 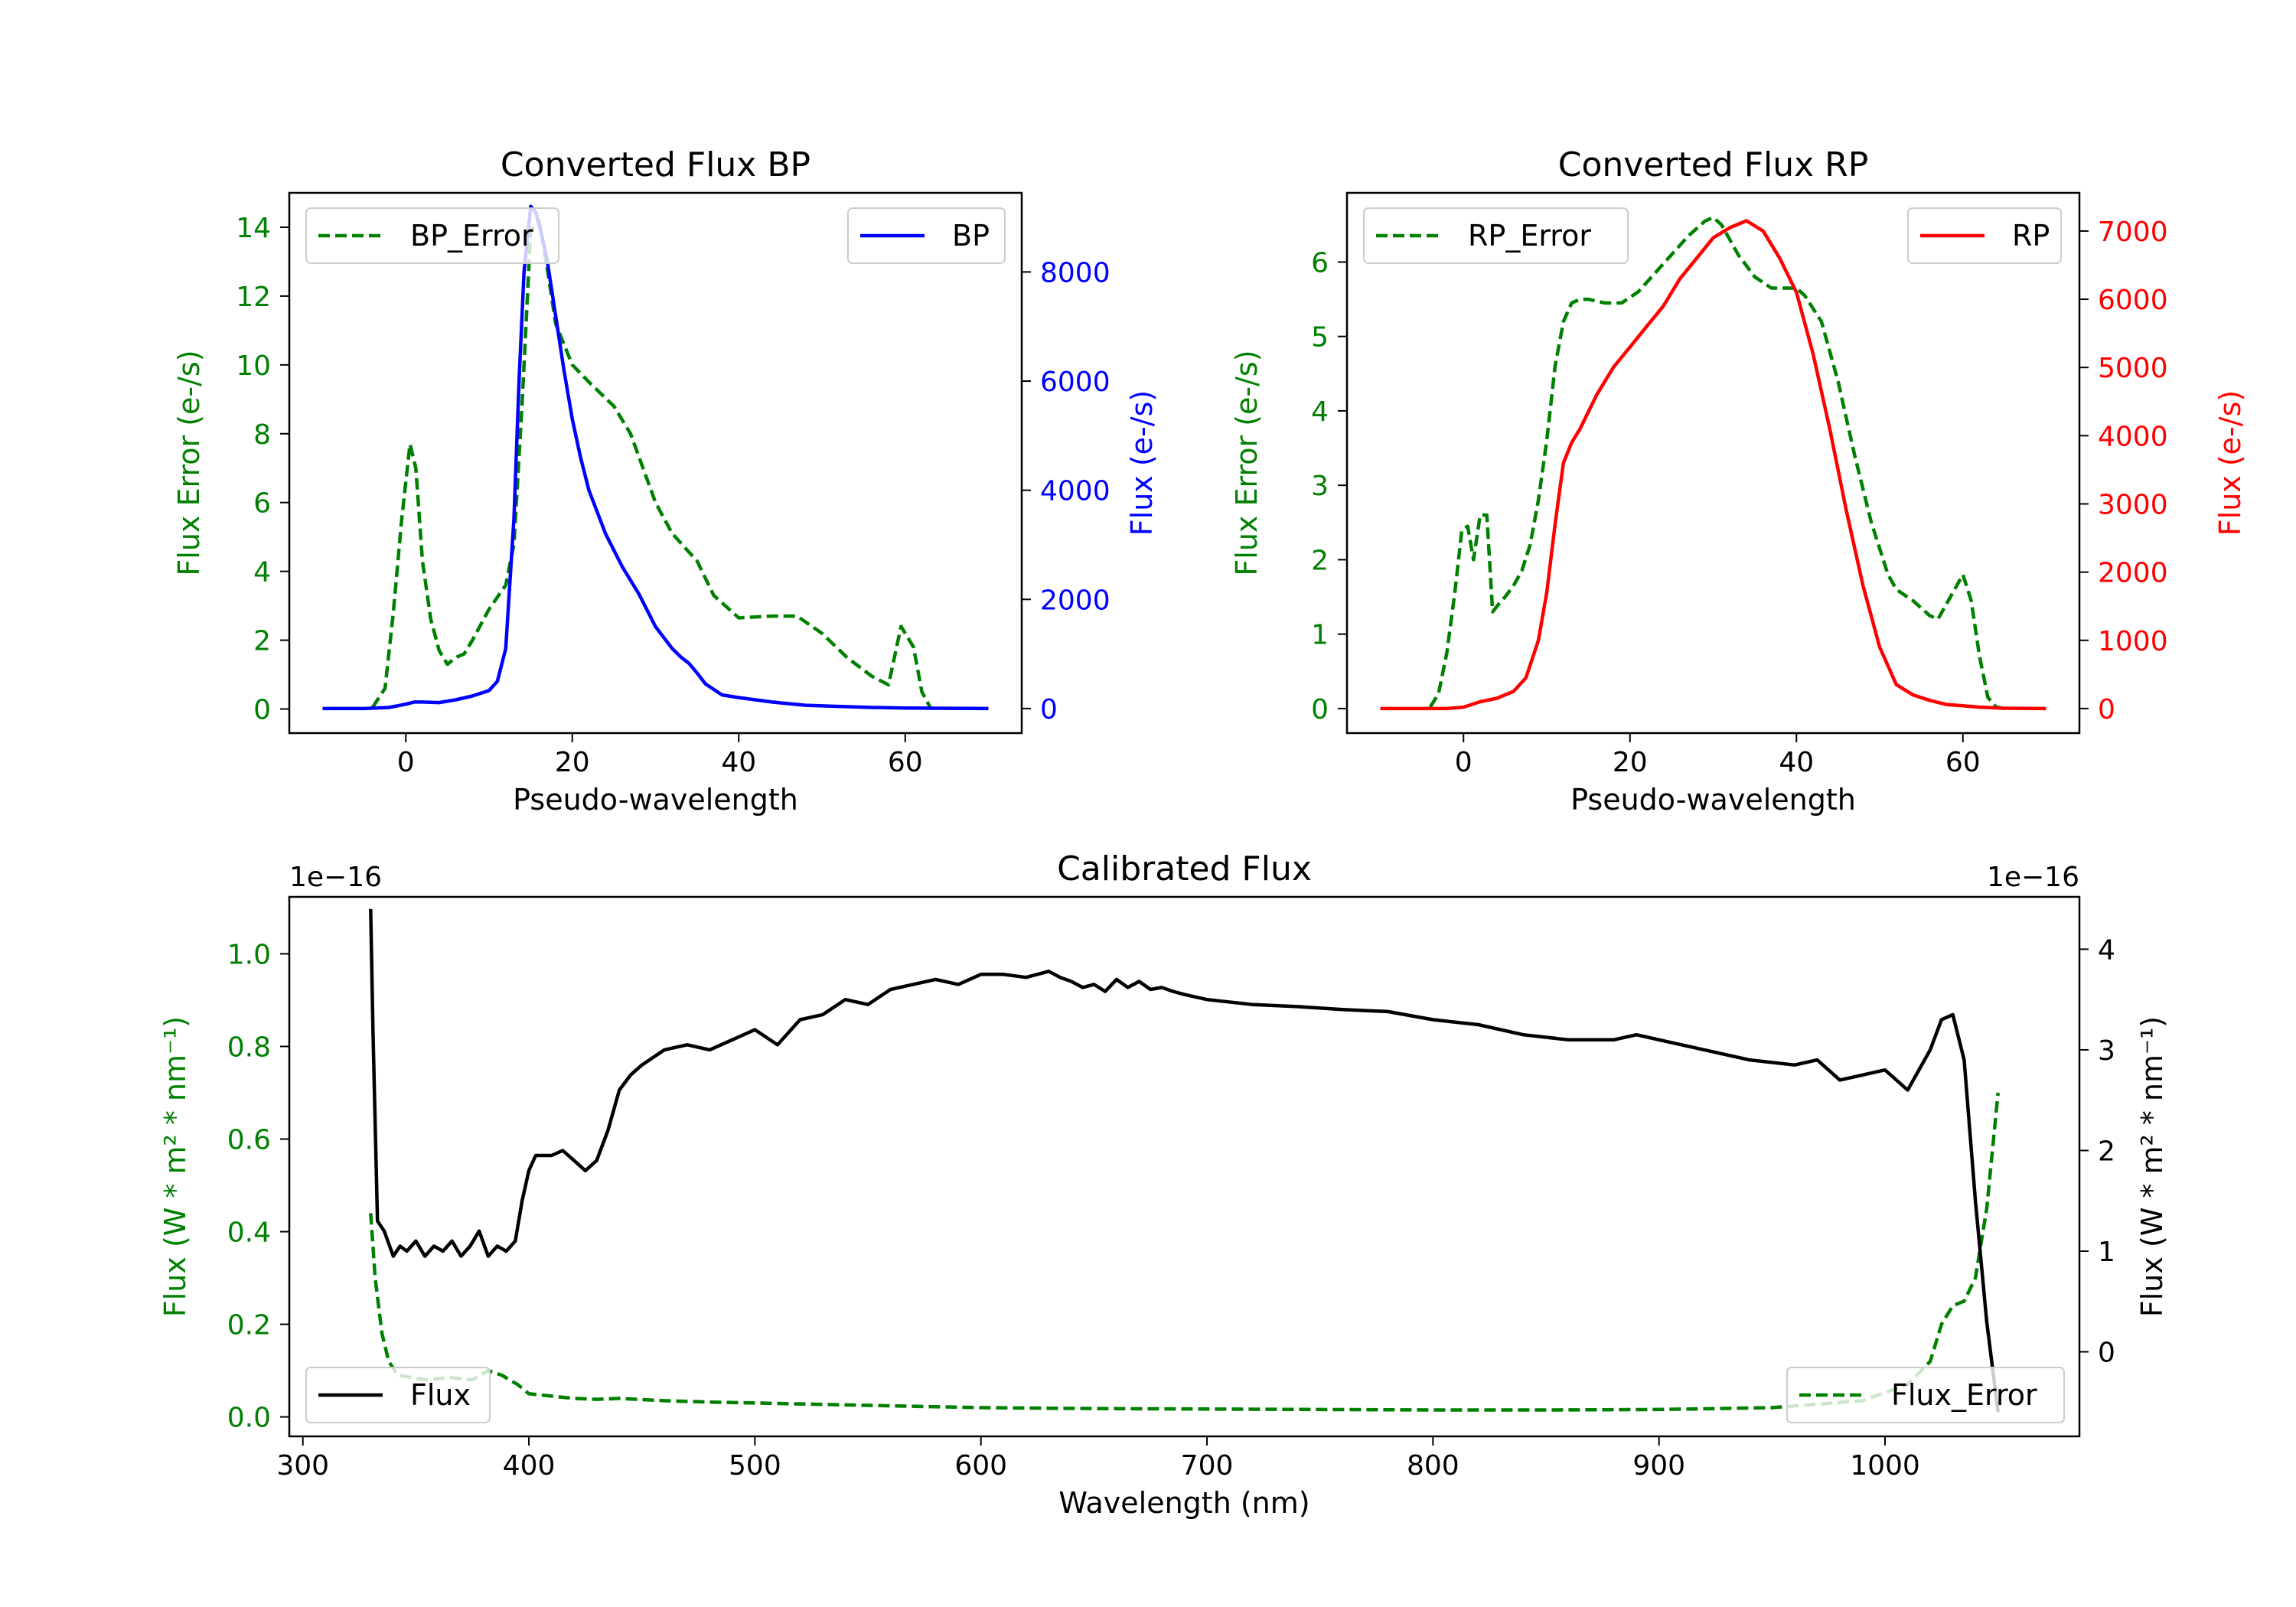 I want to click on right-tick-label: 2, so click(x=2106, y=1151).